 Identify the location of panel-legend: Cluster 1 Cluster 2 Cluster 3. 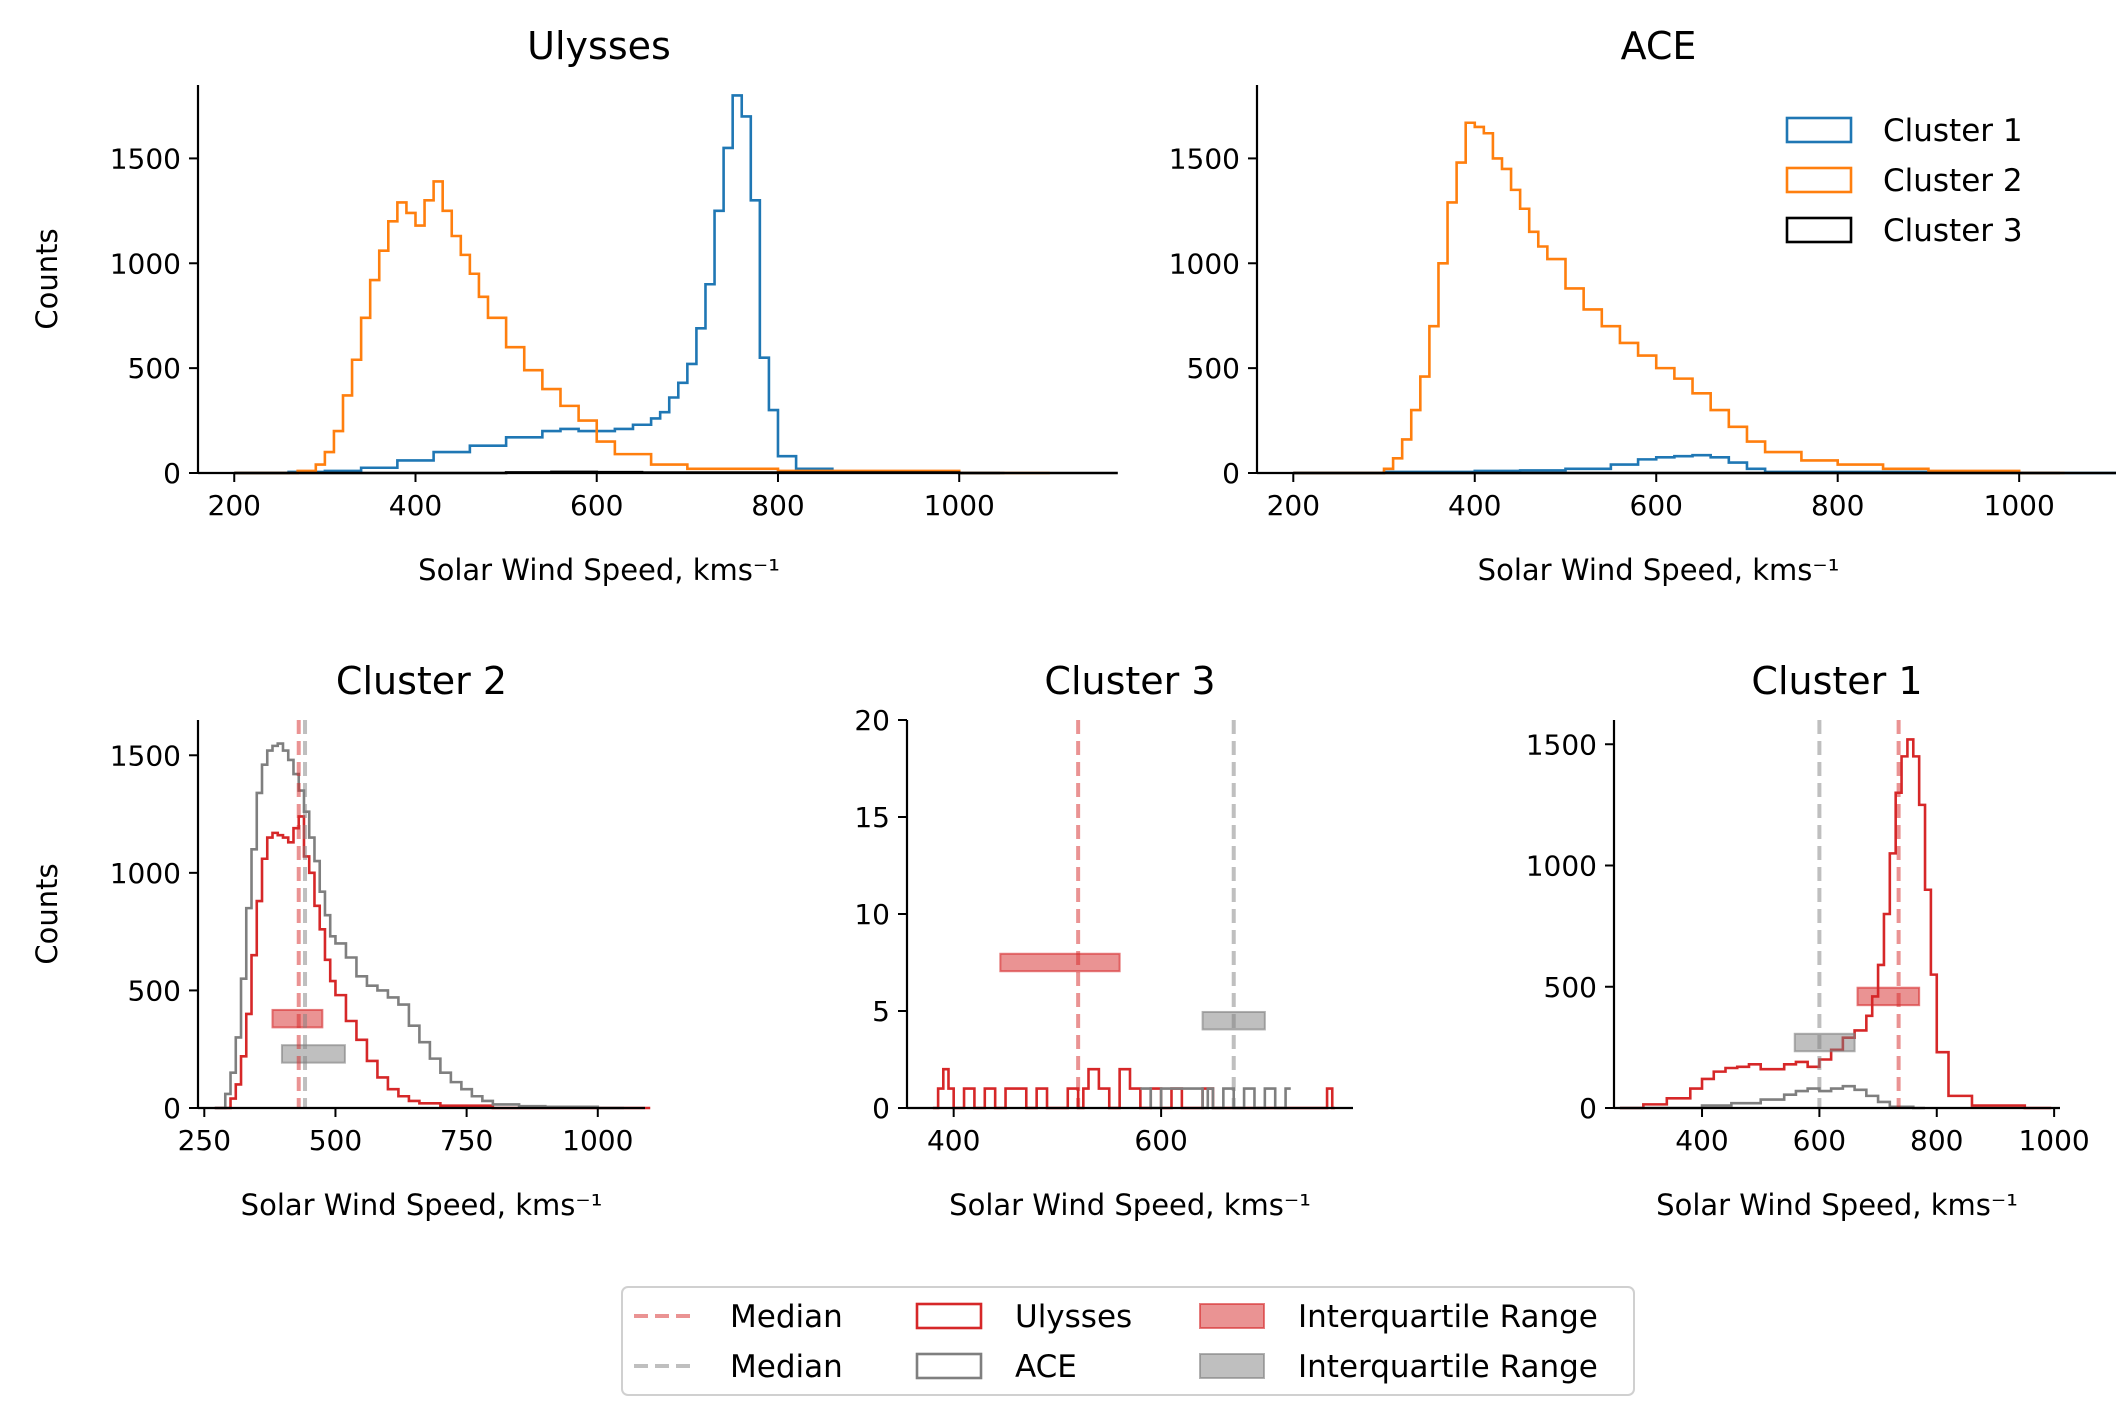
(1904, 181).